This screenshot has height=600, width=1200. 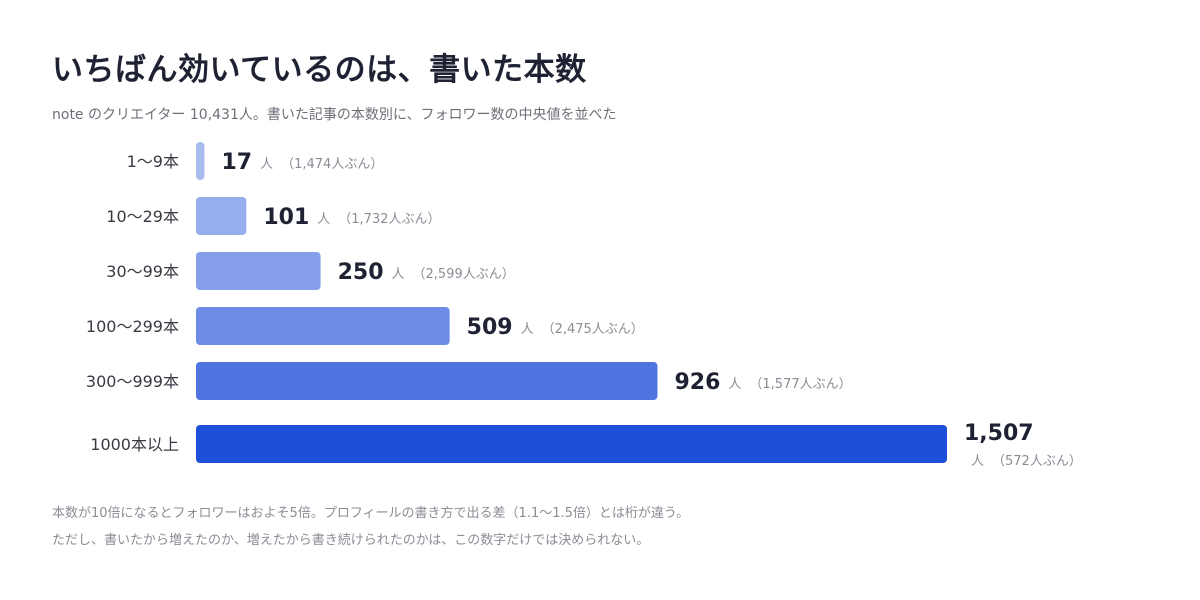 I want to click on category-label: 10〜29本, so click(x=142, y=216).